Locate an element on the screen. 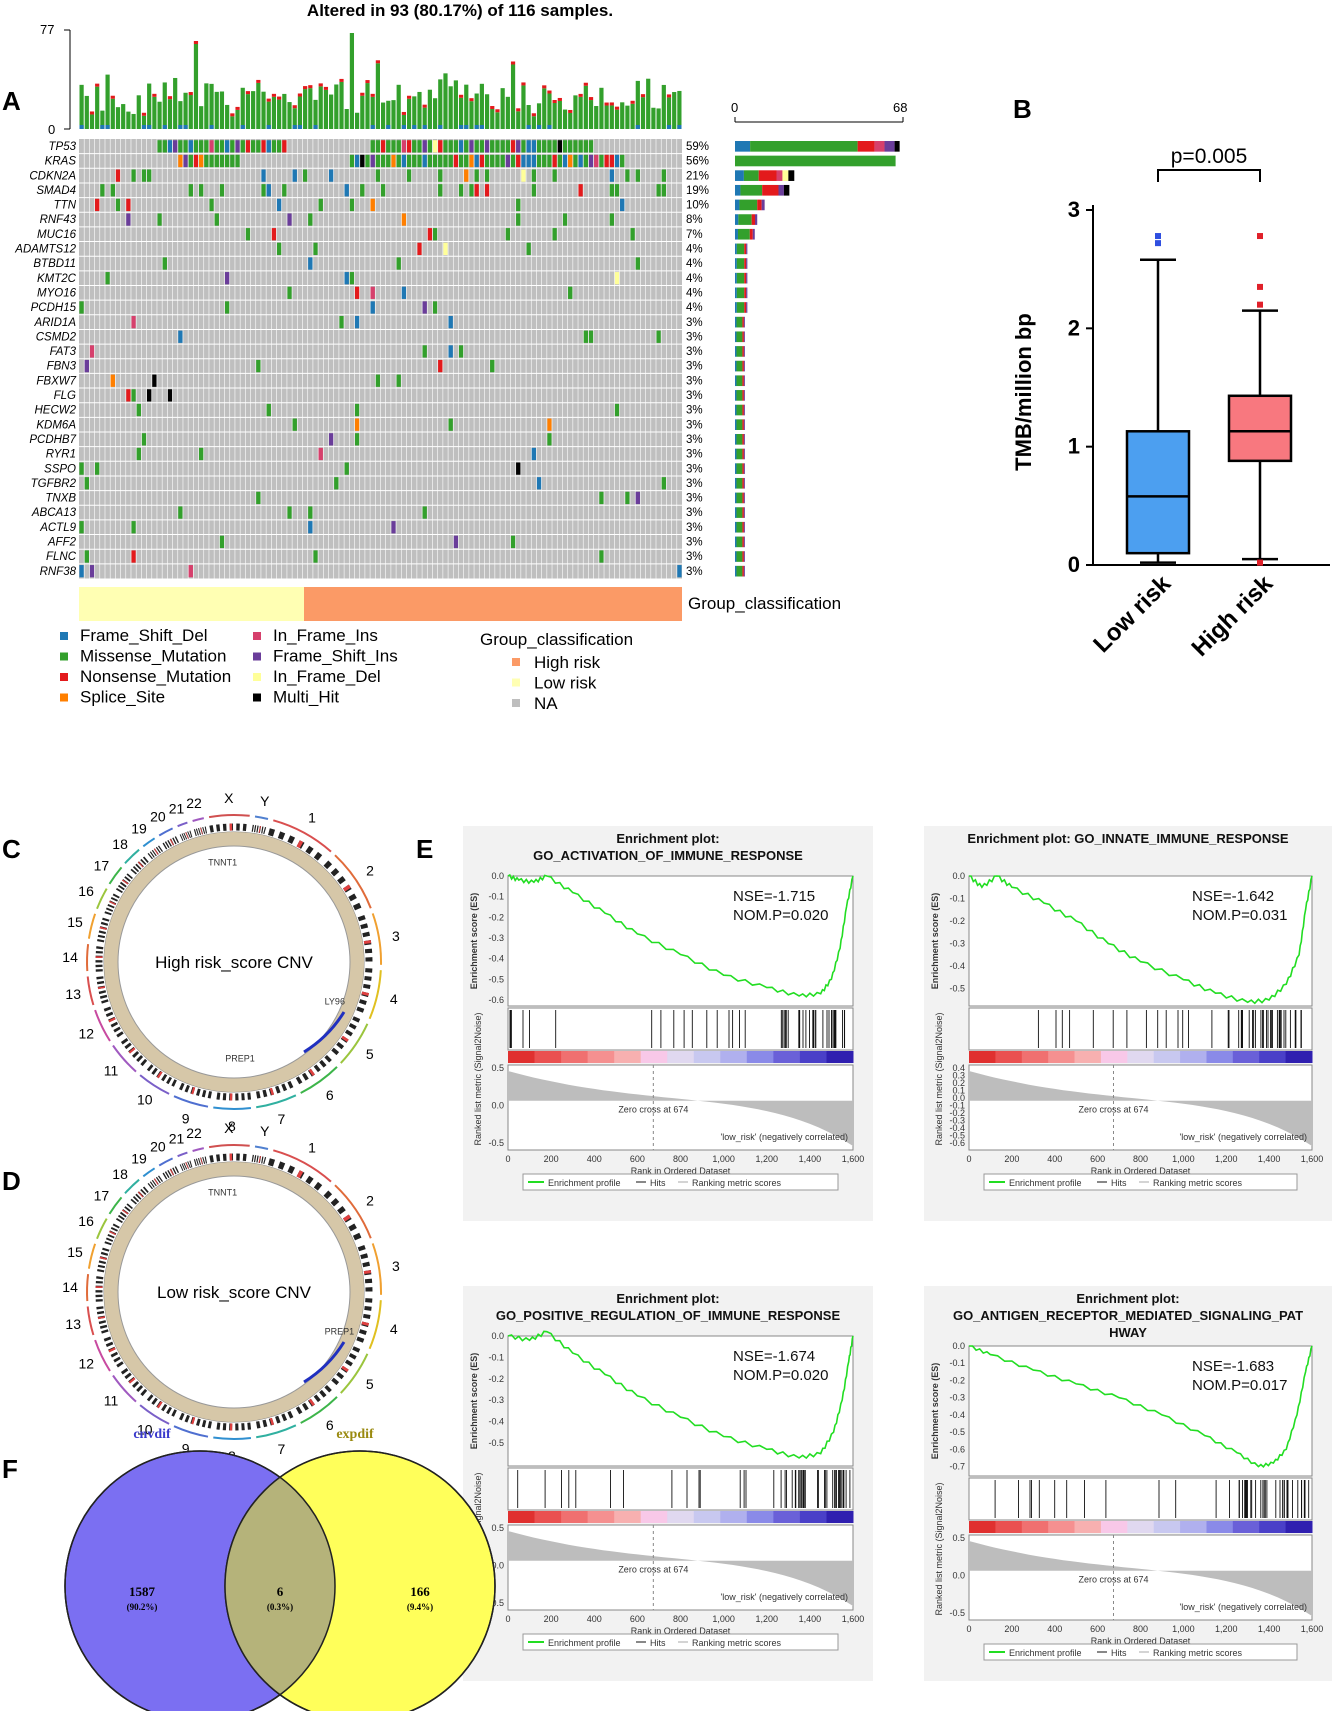 The height and width of the screenshot is (1711, 1335). es-y-tick: 0.0 is located at coordinates (497, 876).